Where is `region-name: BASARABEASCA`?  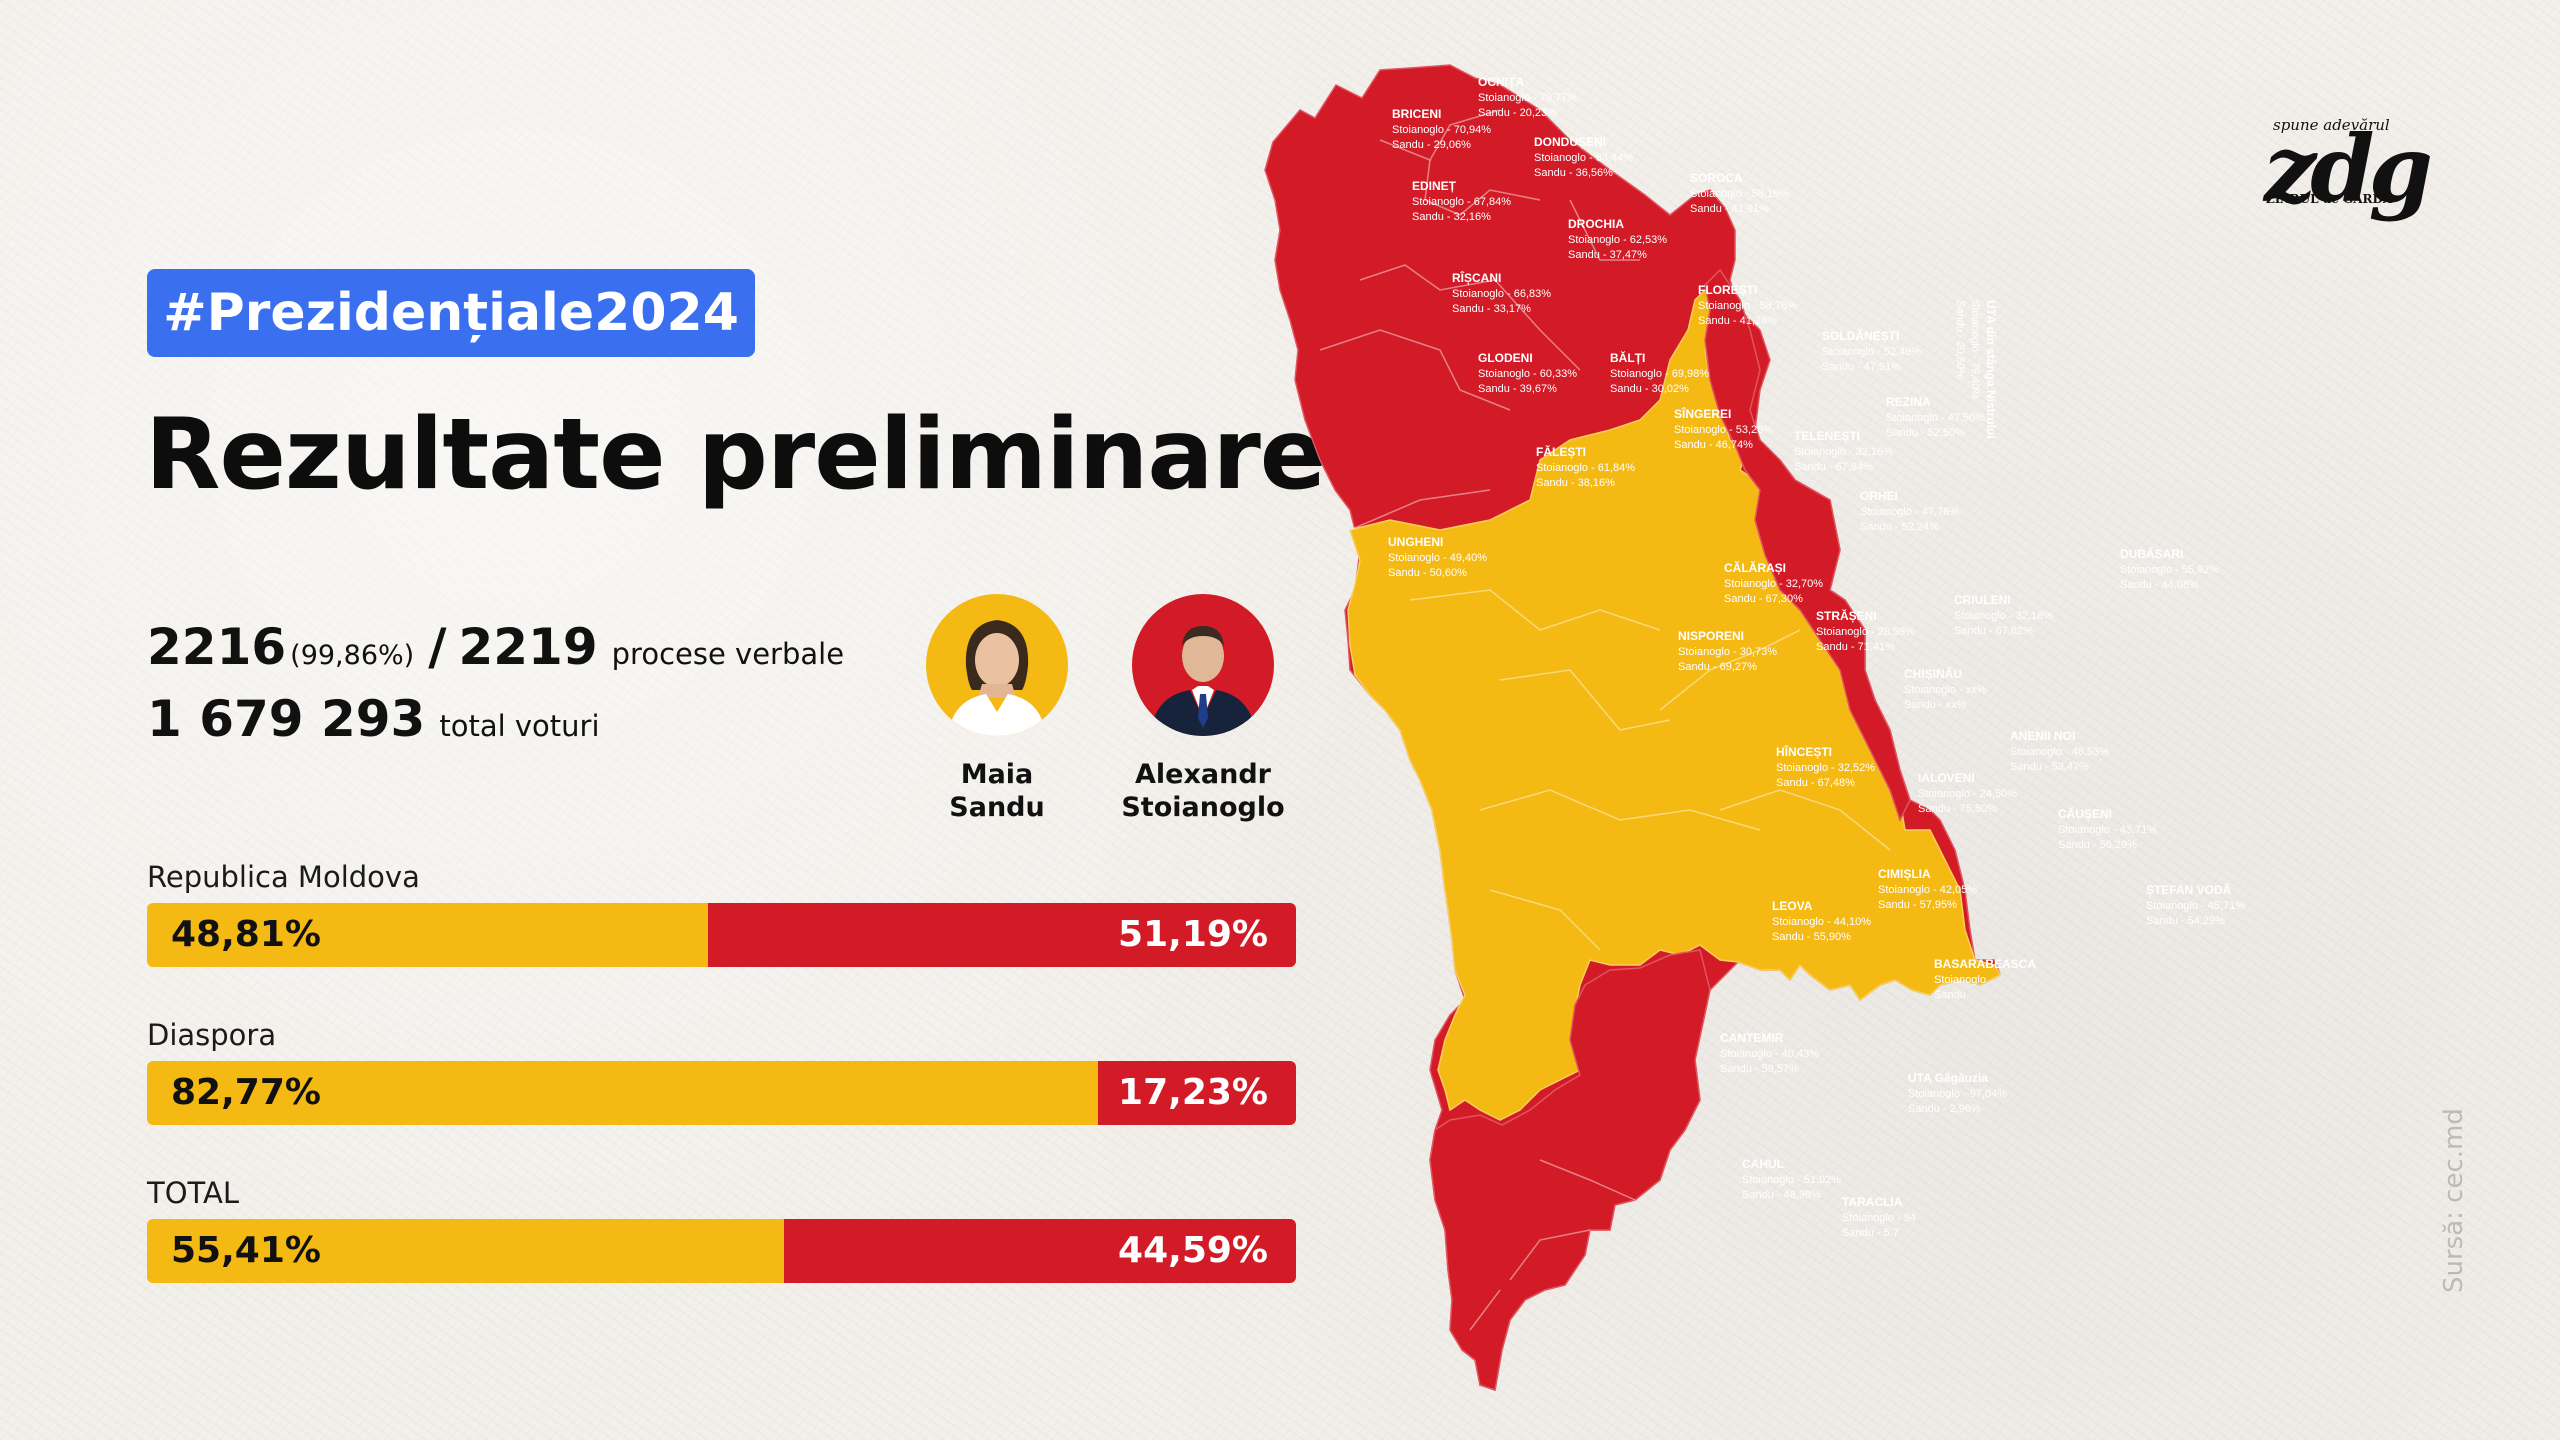 region-name: BASARABEASCA is located at coordinates (1985, 964).